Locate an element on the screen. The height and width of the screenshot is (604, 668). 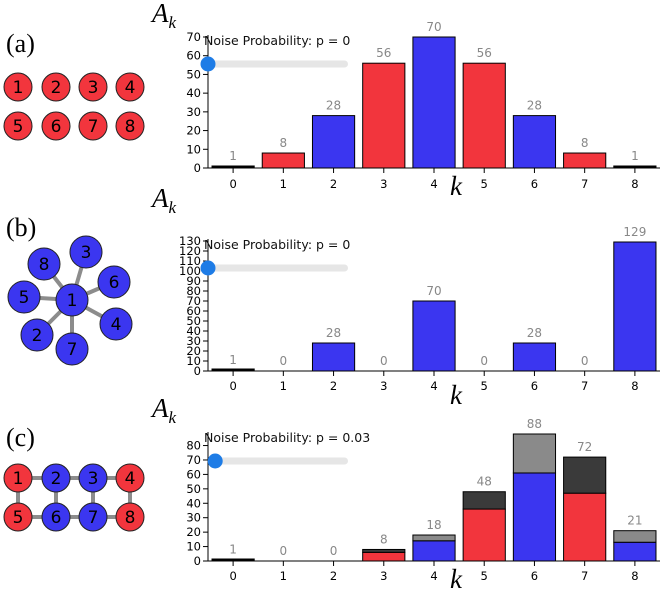
y-tick-label: 70 is located at coordinates (193, 301).